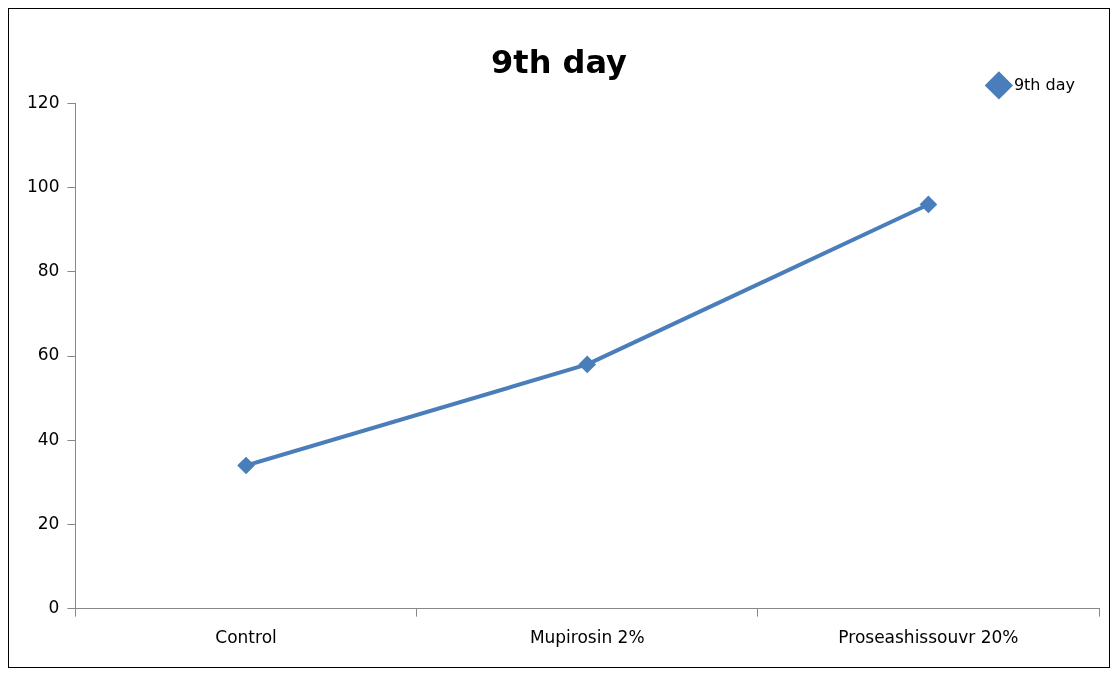 This screenshot has height=676, width=1118. What do you see at coordinates (54, 607) in the screenshot?
I see `y-tick-label: 0` at bounding box center [54, 607].